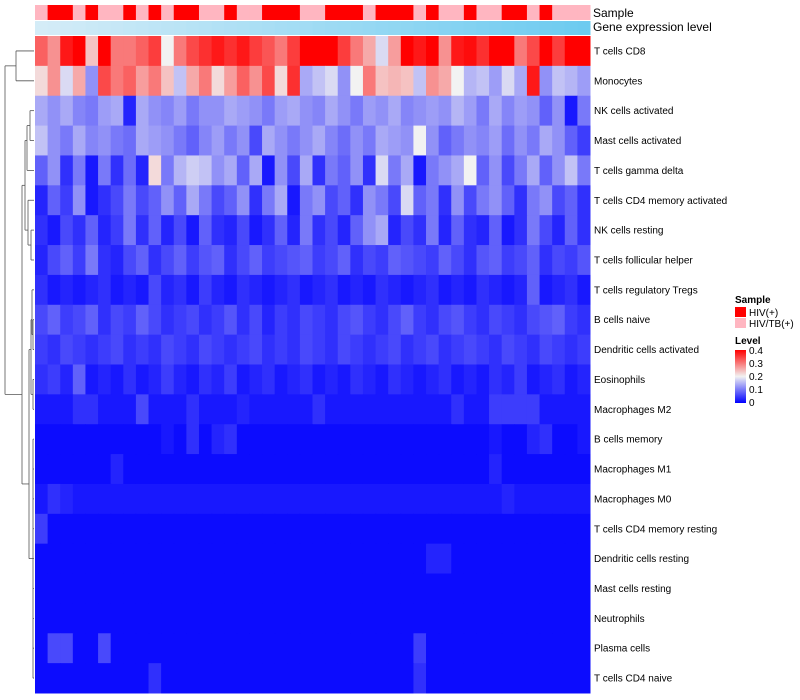 The height and width of the screenshot is (700, 800). I want to click on row-dendrogram, so click(19, 364).